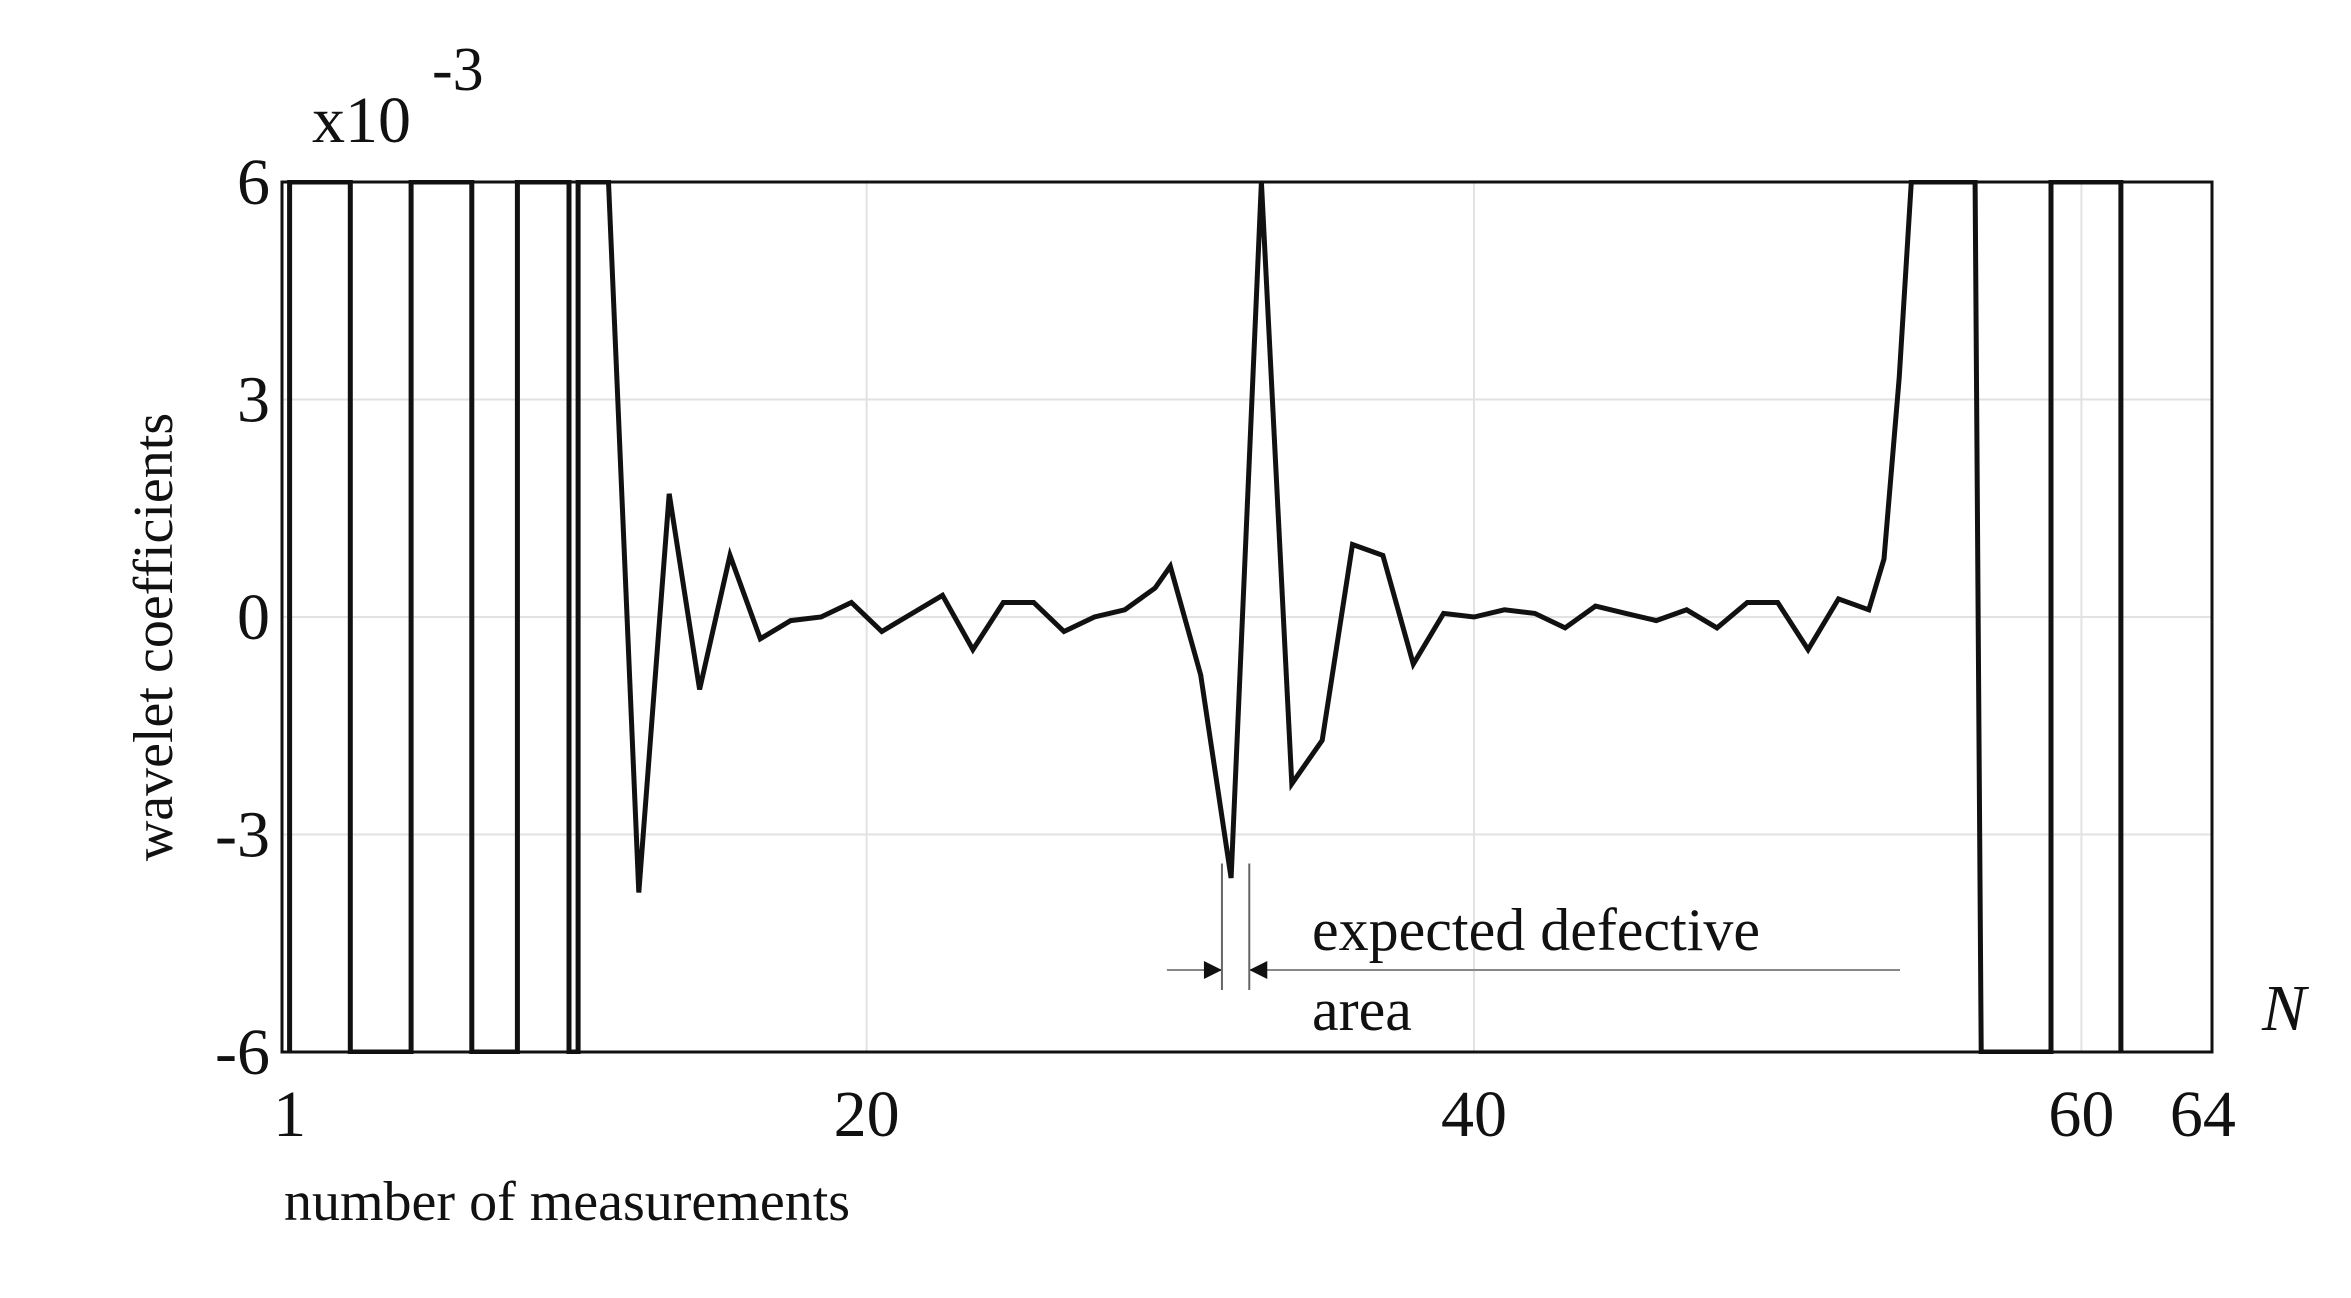  Describe the element at coordinates (289, 1114) in the screenshot. I see `x-tick-label: 1` at that location.